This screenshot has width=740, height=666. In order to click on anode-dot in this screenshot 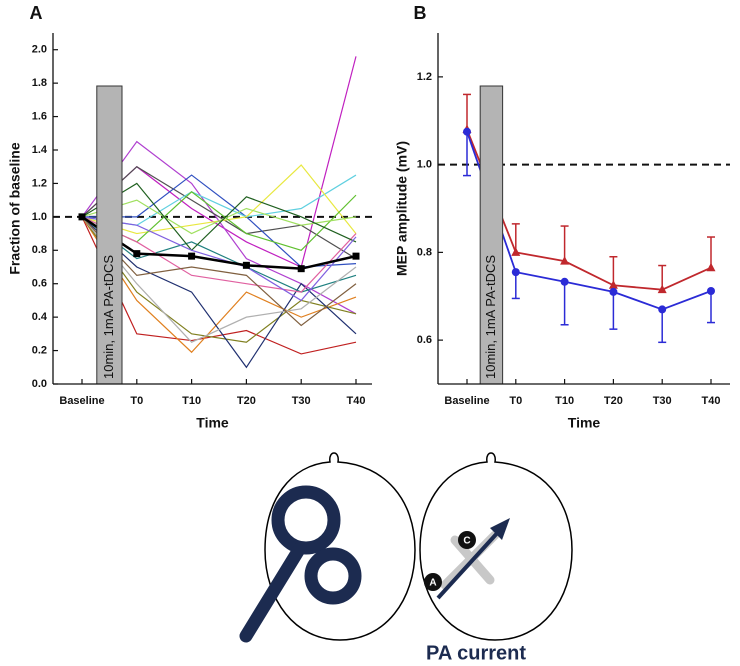, I will do `click(433, 582)`.